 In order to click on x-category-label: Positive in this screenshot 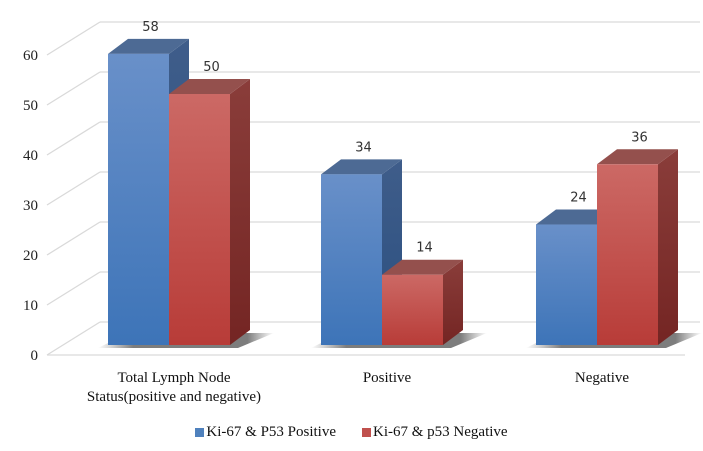, I will do `click(387, 378)`.